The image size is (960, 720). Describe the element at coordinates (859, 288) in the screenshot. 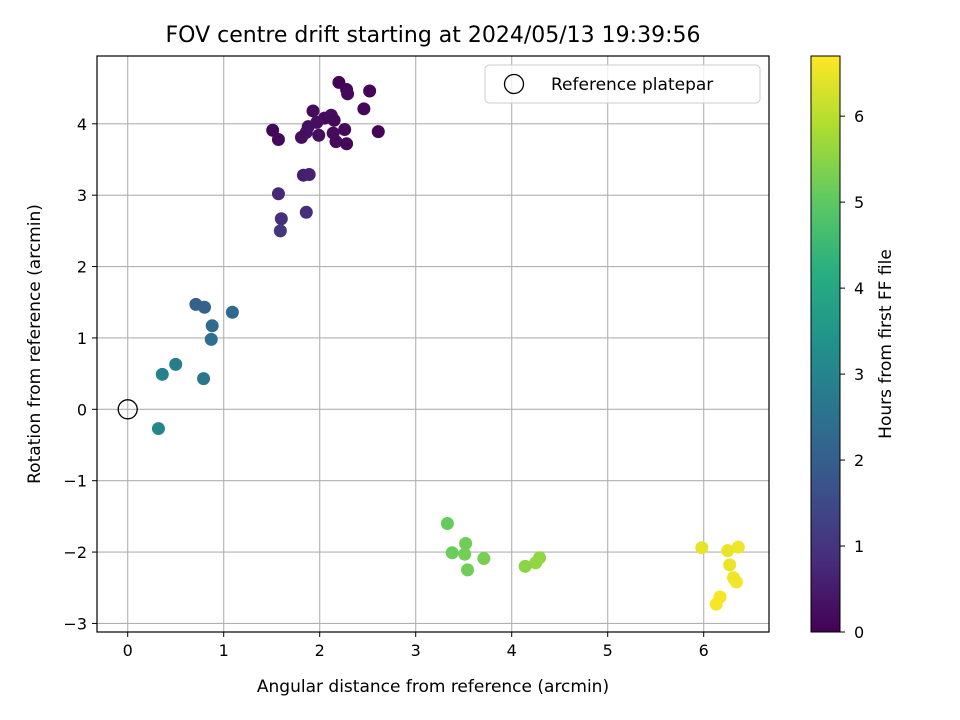

I see `colorbar-tick-label: 4` at that location.